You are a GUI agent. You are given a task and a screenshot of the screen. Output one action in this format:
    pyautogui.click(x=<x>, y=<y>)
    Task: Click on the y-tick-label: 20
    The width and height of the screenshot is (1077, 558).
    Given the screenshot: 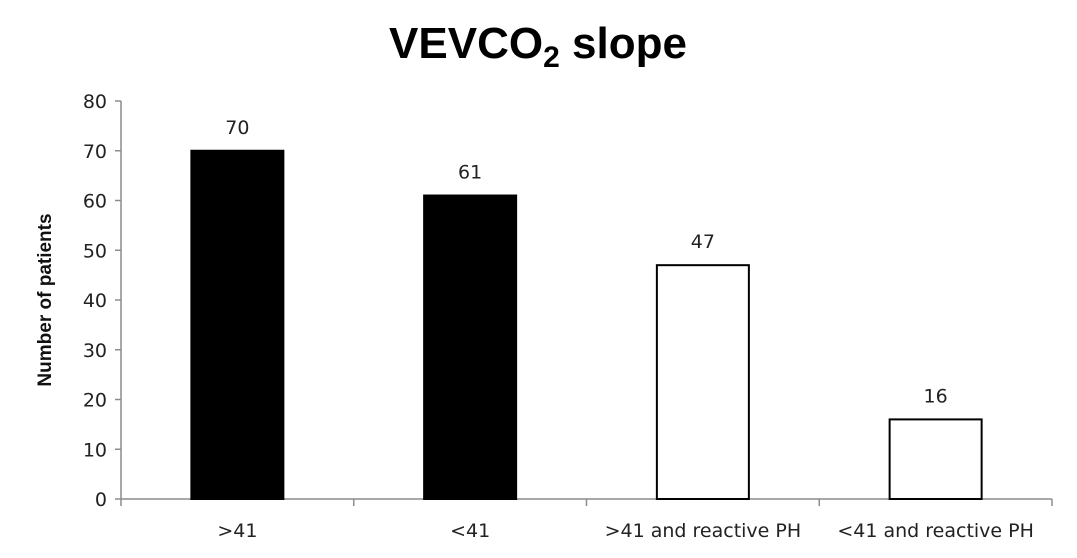 What is the action you would take?
    pyautogui.click(x=95, y=401)
    